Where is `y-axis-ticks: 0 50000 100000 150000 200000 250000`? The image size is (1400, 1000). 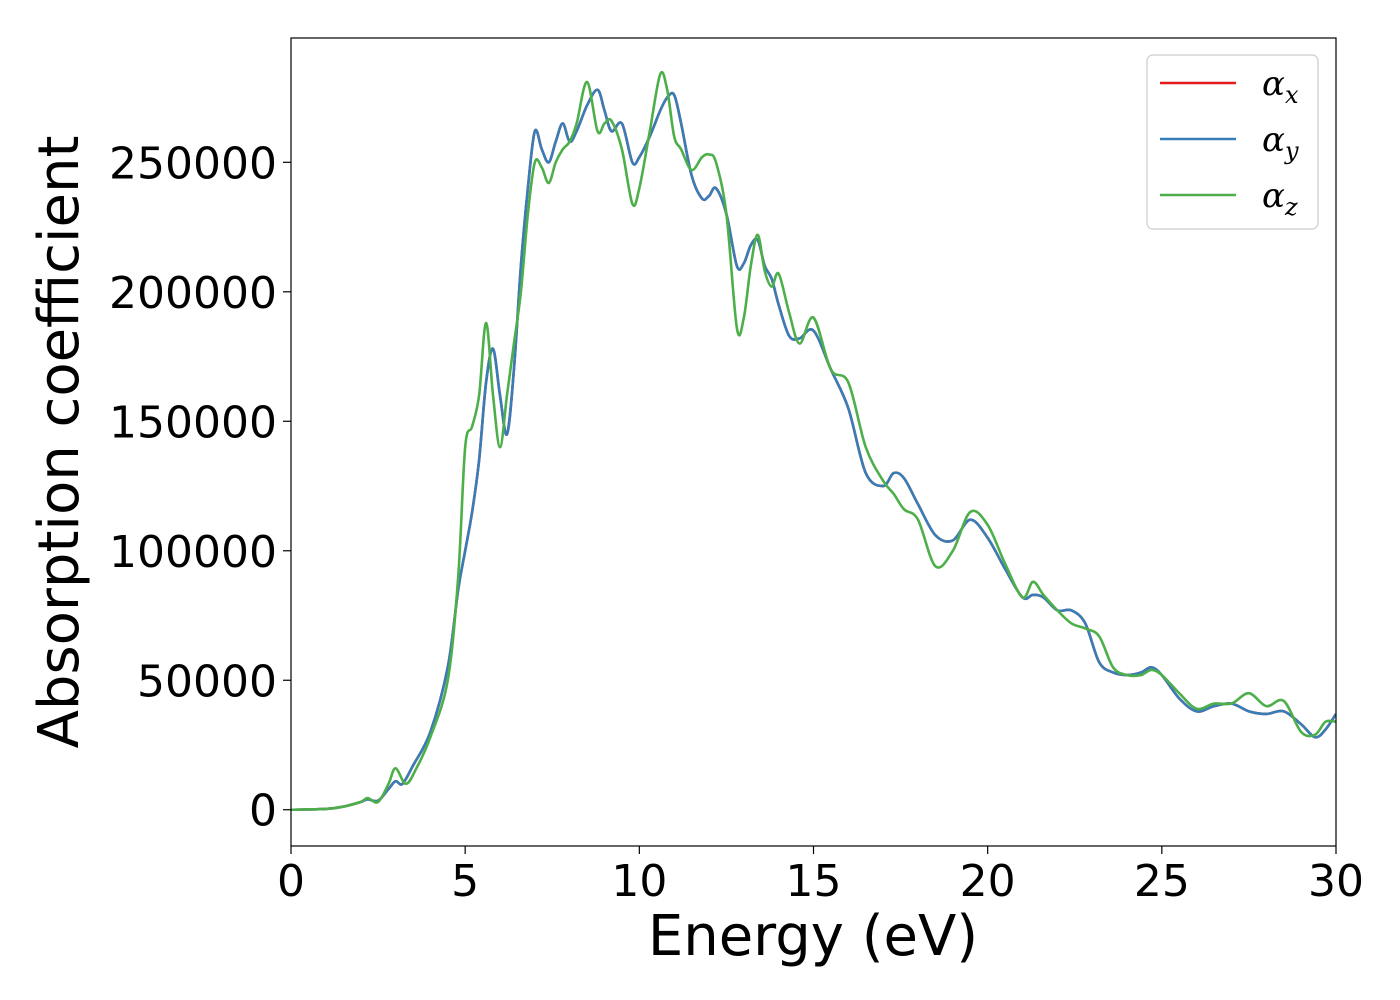
y-axis-ticks: 0 50000 100000 150000 200000 250000 is located at coordinates (200, 487).